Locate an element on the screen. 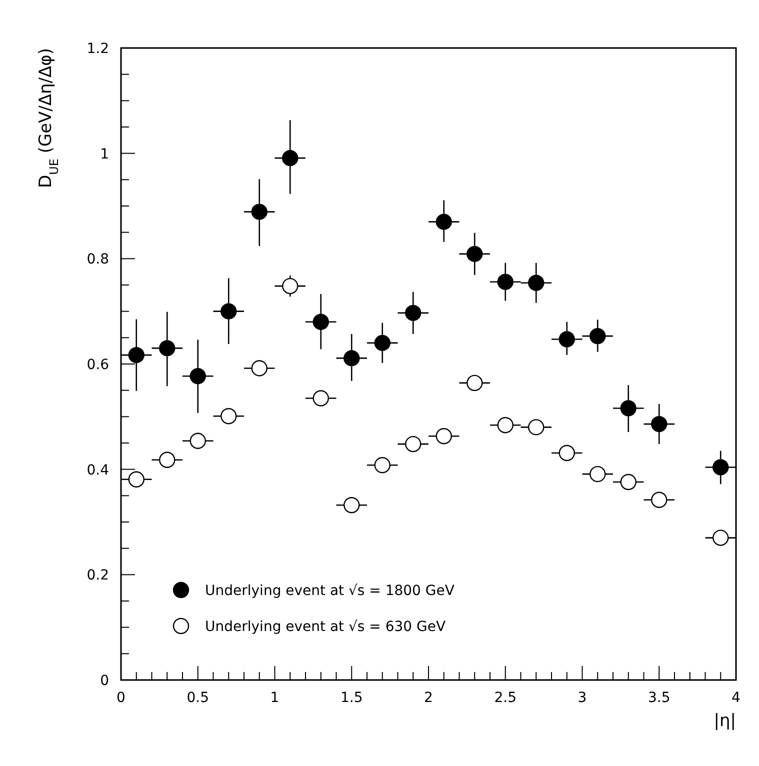 This screenshot has height=766, width=759. x-tick-label: 1.5 is located at coordinates (351, 698).